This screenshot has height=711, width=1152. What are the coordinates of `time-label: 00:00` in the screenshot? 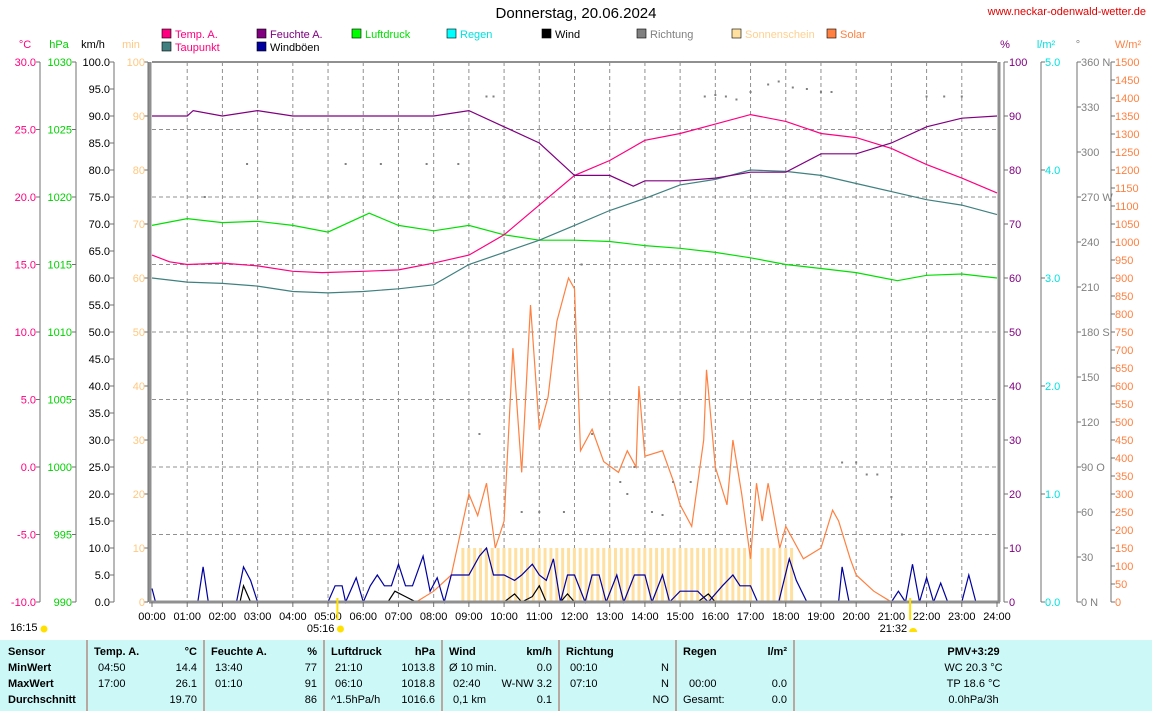 It's located at (152, 617).